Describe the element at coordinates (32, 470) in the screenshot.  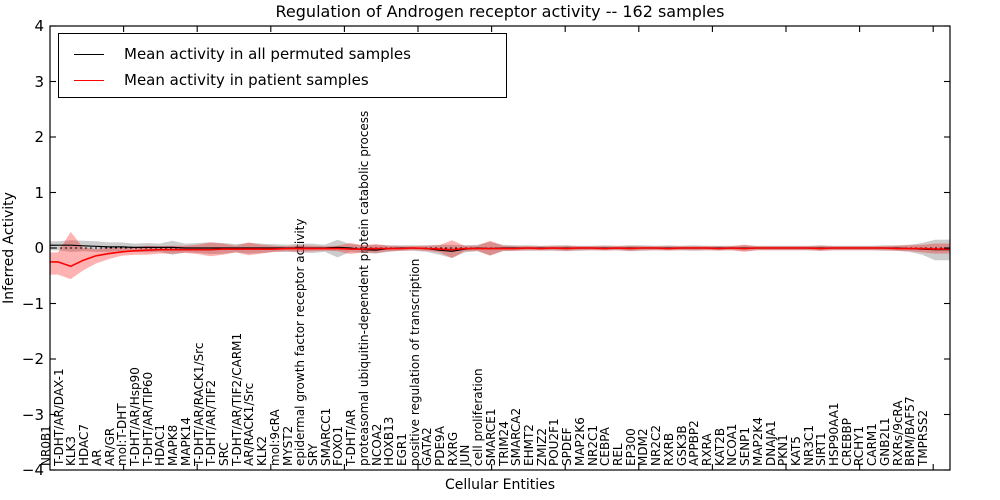
I see `y-tick-label: −4` at that location.